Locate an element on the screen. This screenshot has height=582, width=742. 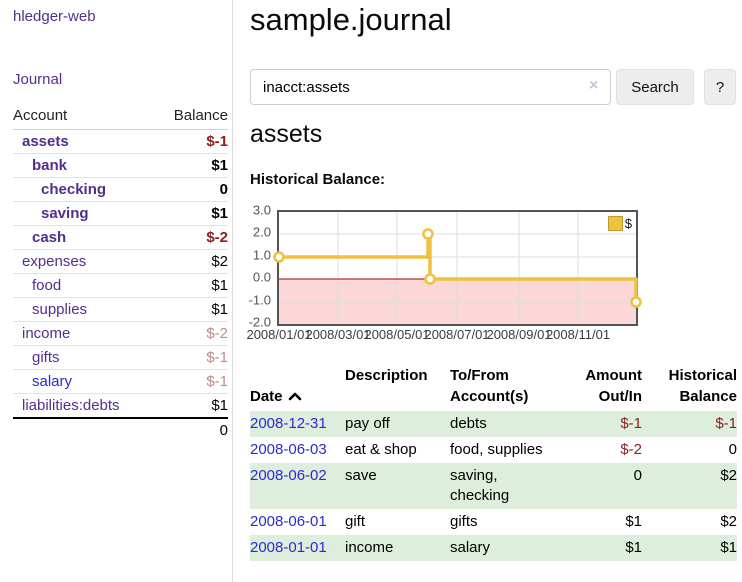
accounts-header-balance: Balance is located at coordinates (191, 117).